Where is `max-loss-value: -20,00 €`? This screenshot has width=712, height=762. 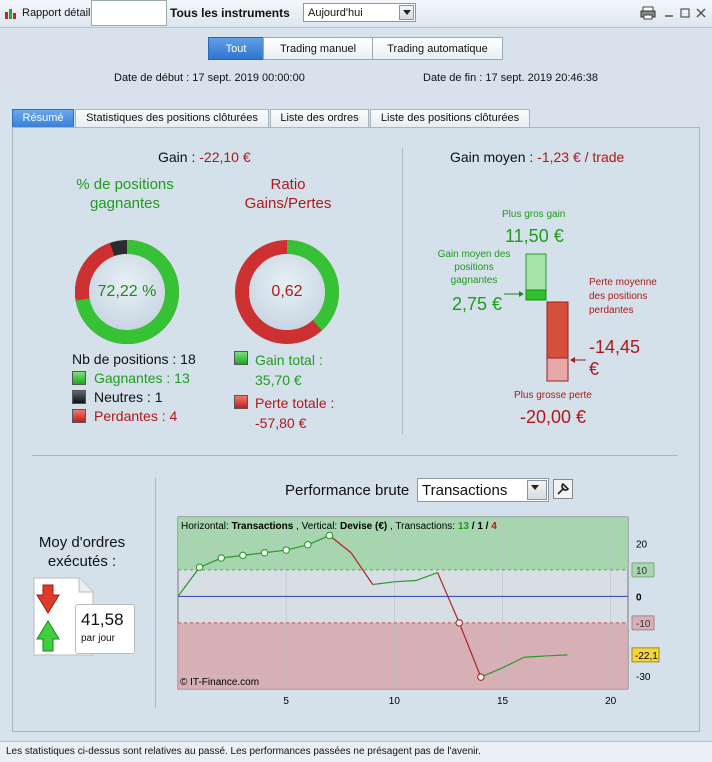 max-loss-value: -20,00 € is located at coordinates (553, 417).